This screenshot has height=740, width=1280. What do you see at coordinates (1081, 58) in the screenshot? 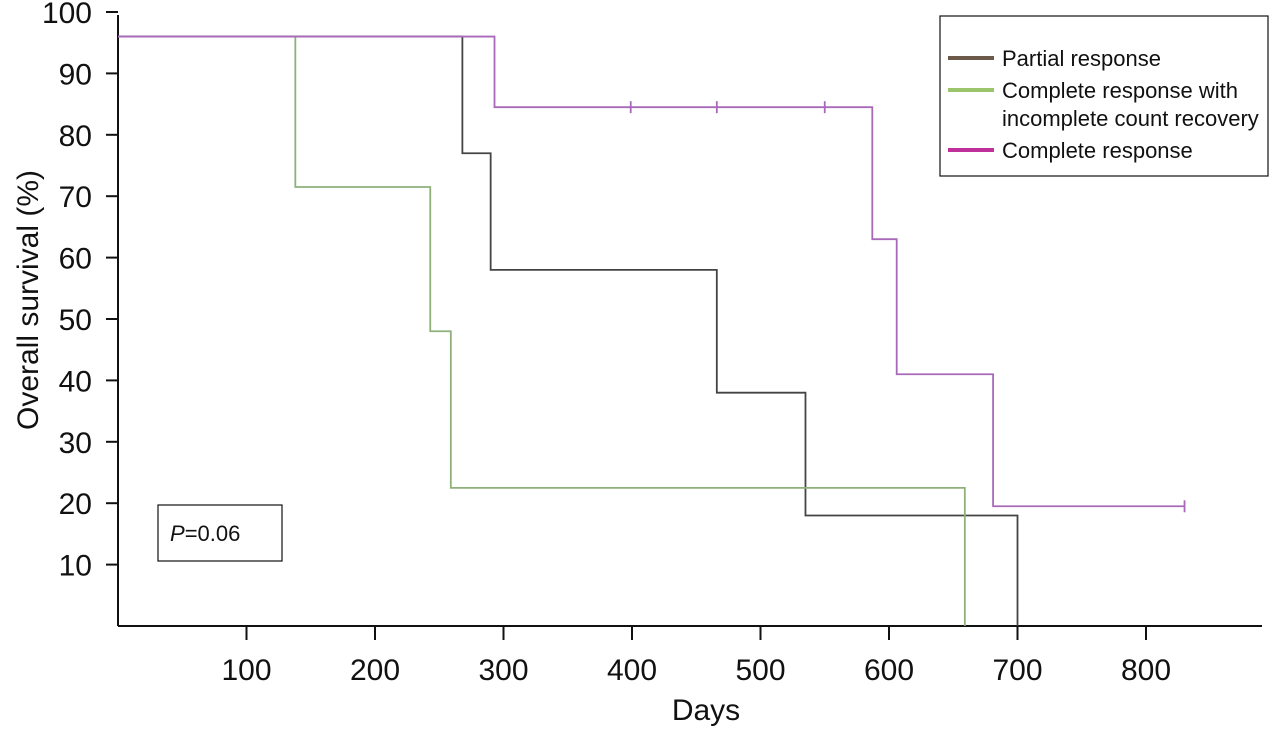
I see `legend-label-partial-response: Partial response` at bounding box center [1081, 58].